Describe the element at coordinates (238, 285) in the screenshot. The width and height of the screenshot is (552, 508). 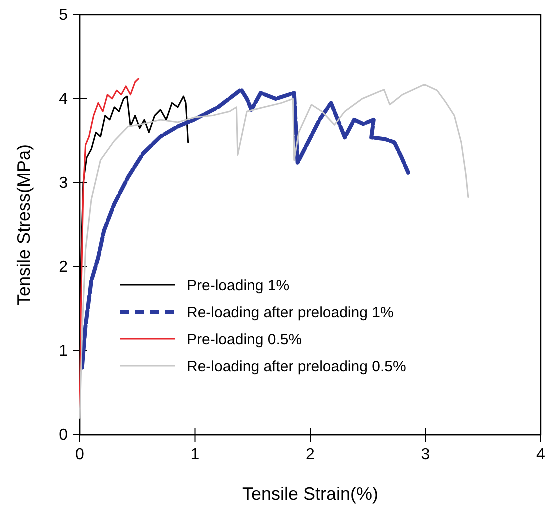
I see `legend-label: Pre-loading 1%` at that location.